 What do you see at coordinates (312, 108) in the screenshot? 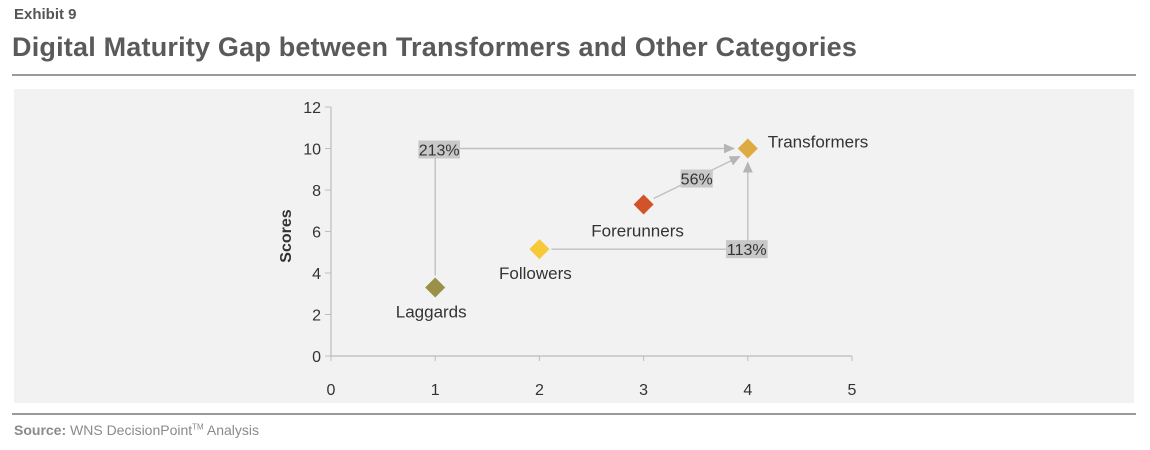
I see `y-tick-label: 12` at bounding box center [312, 108].